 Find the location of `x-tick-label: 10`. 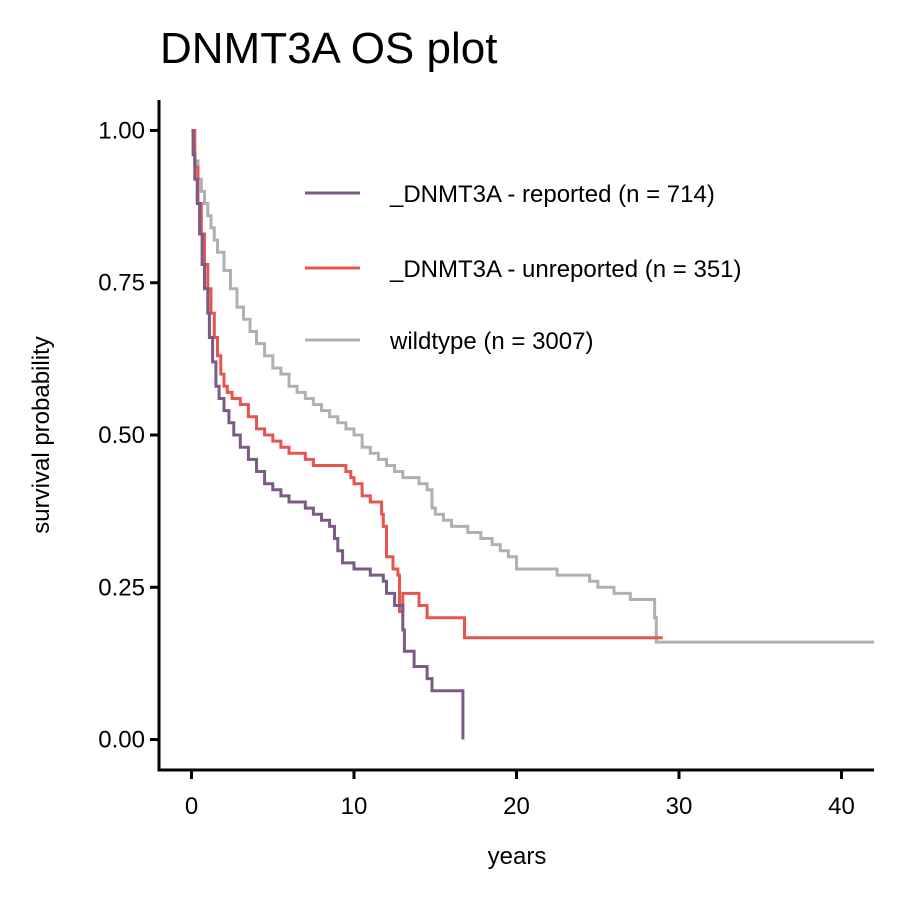

x-tick-label: 10 is located at coordinates (354, 806).